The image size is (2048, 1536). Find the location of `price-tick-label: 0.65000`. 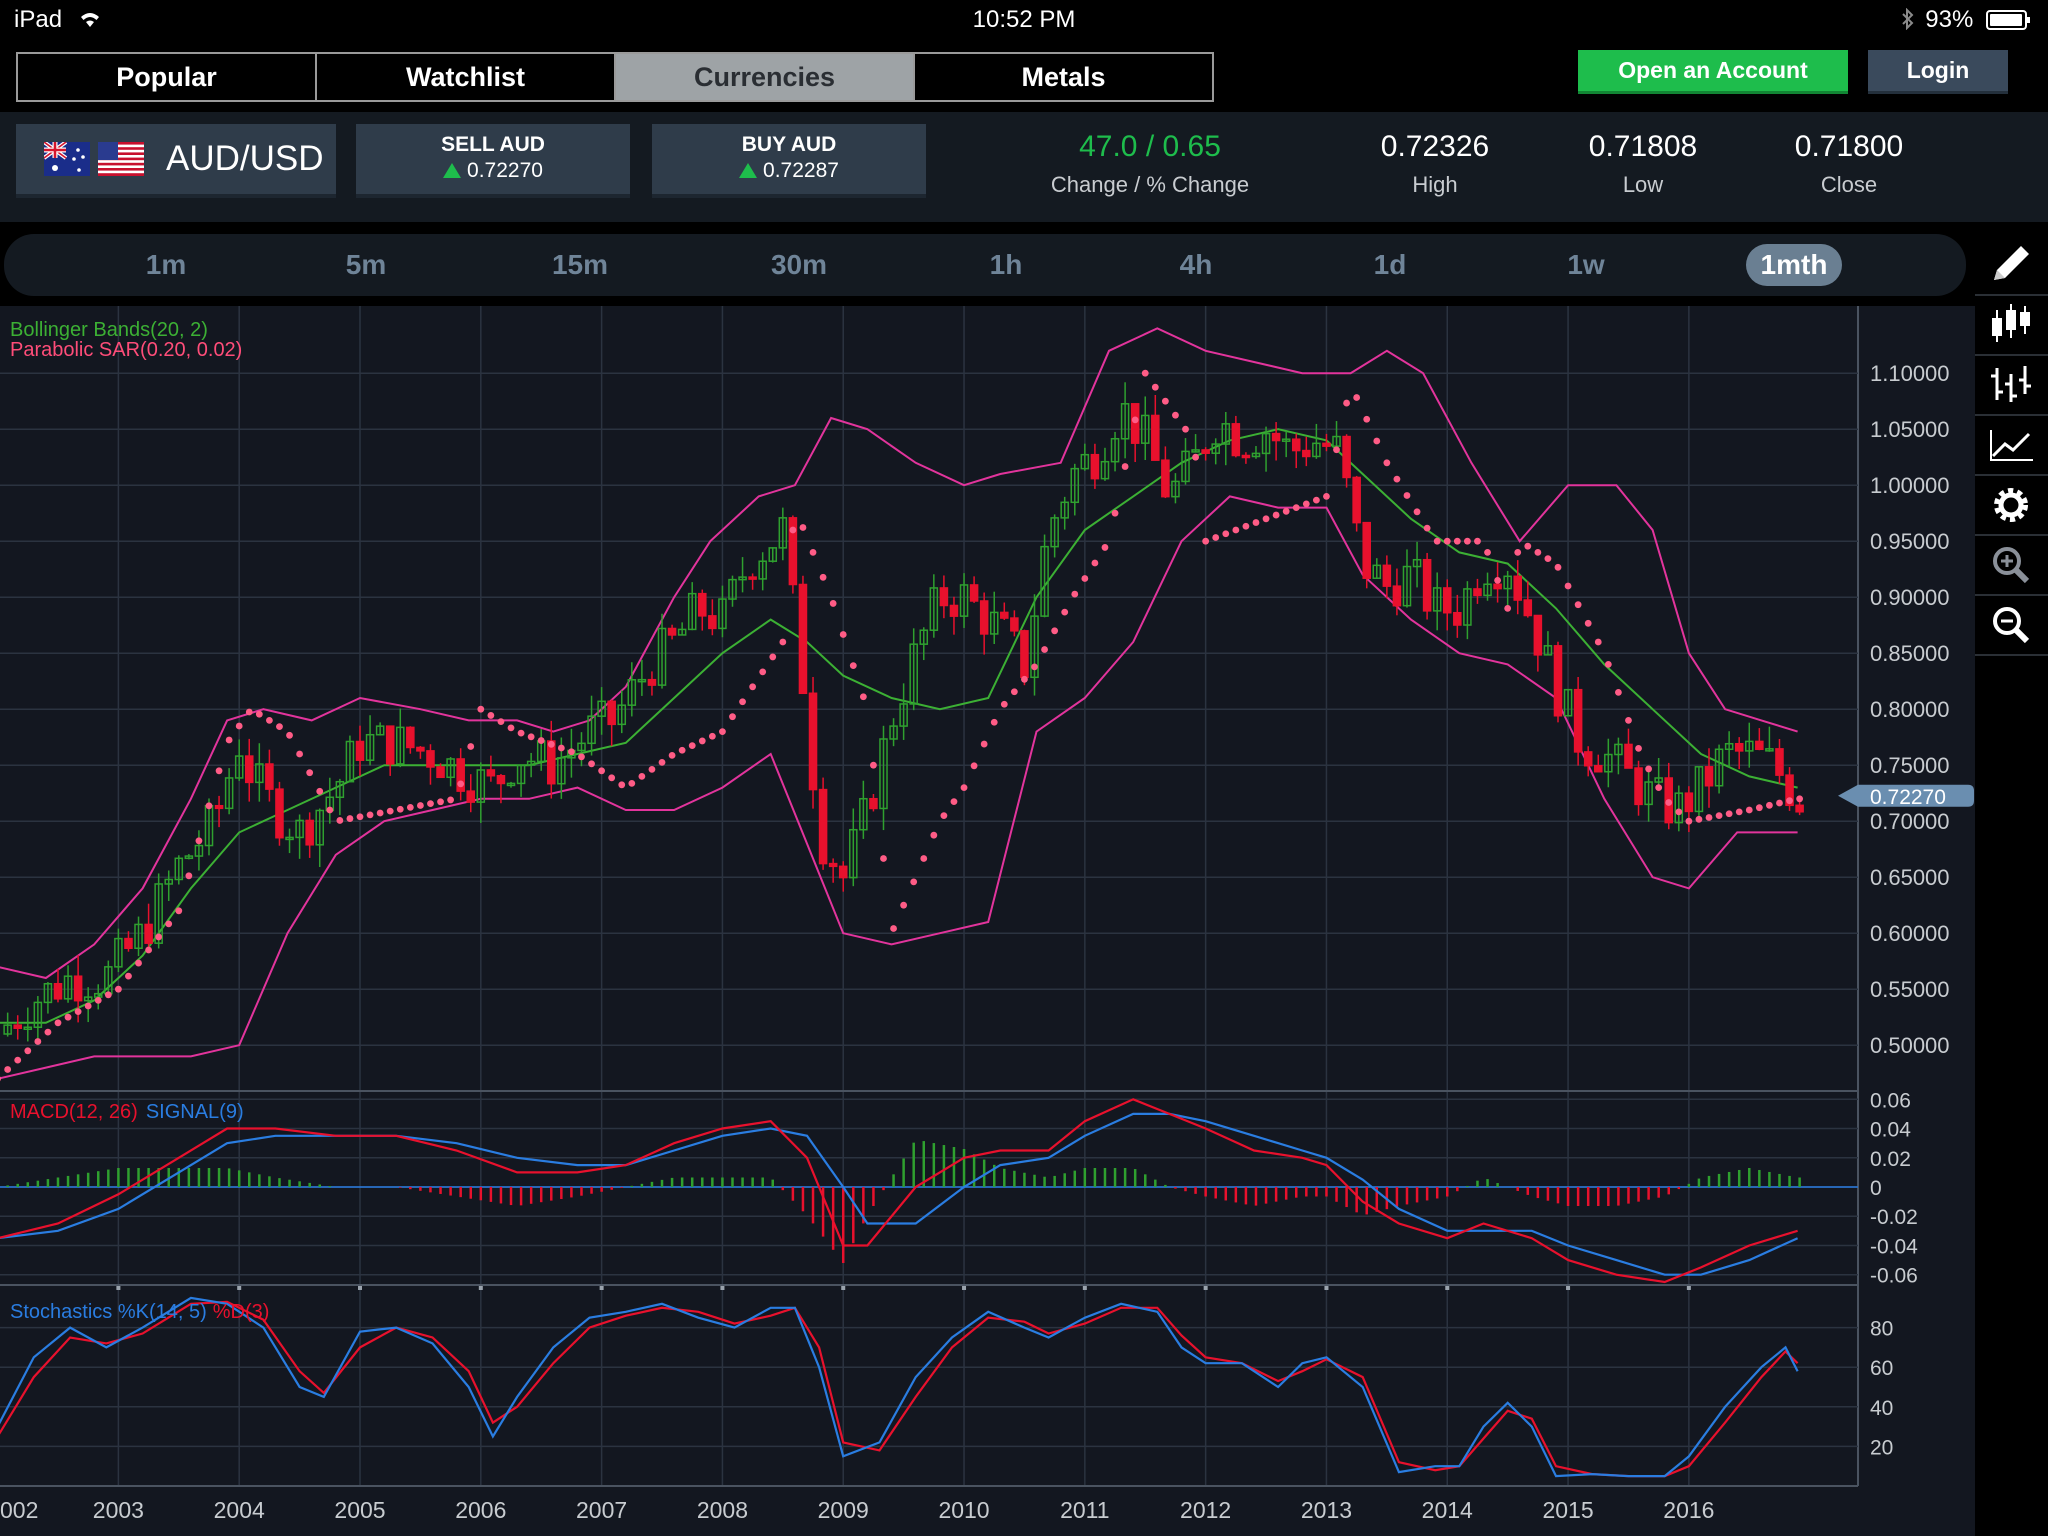

price-tick-label: 0.65000 is located at coordinates (1910, 877).